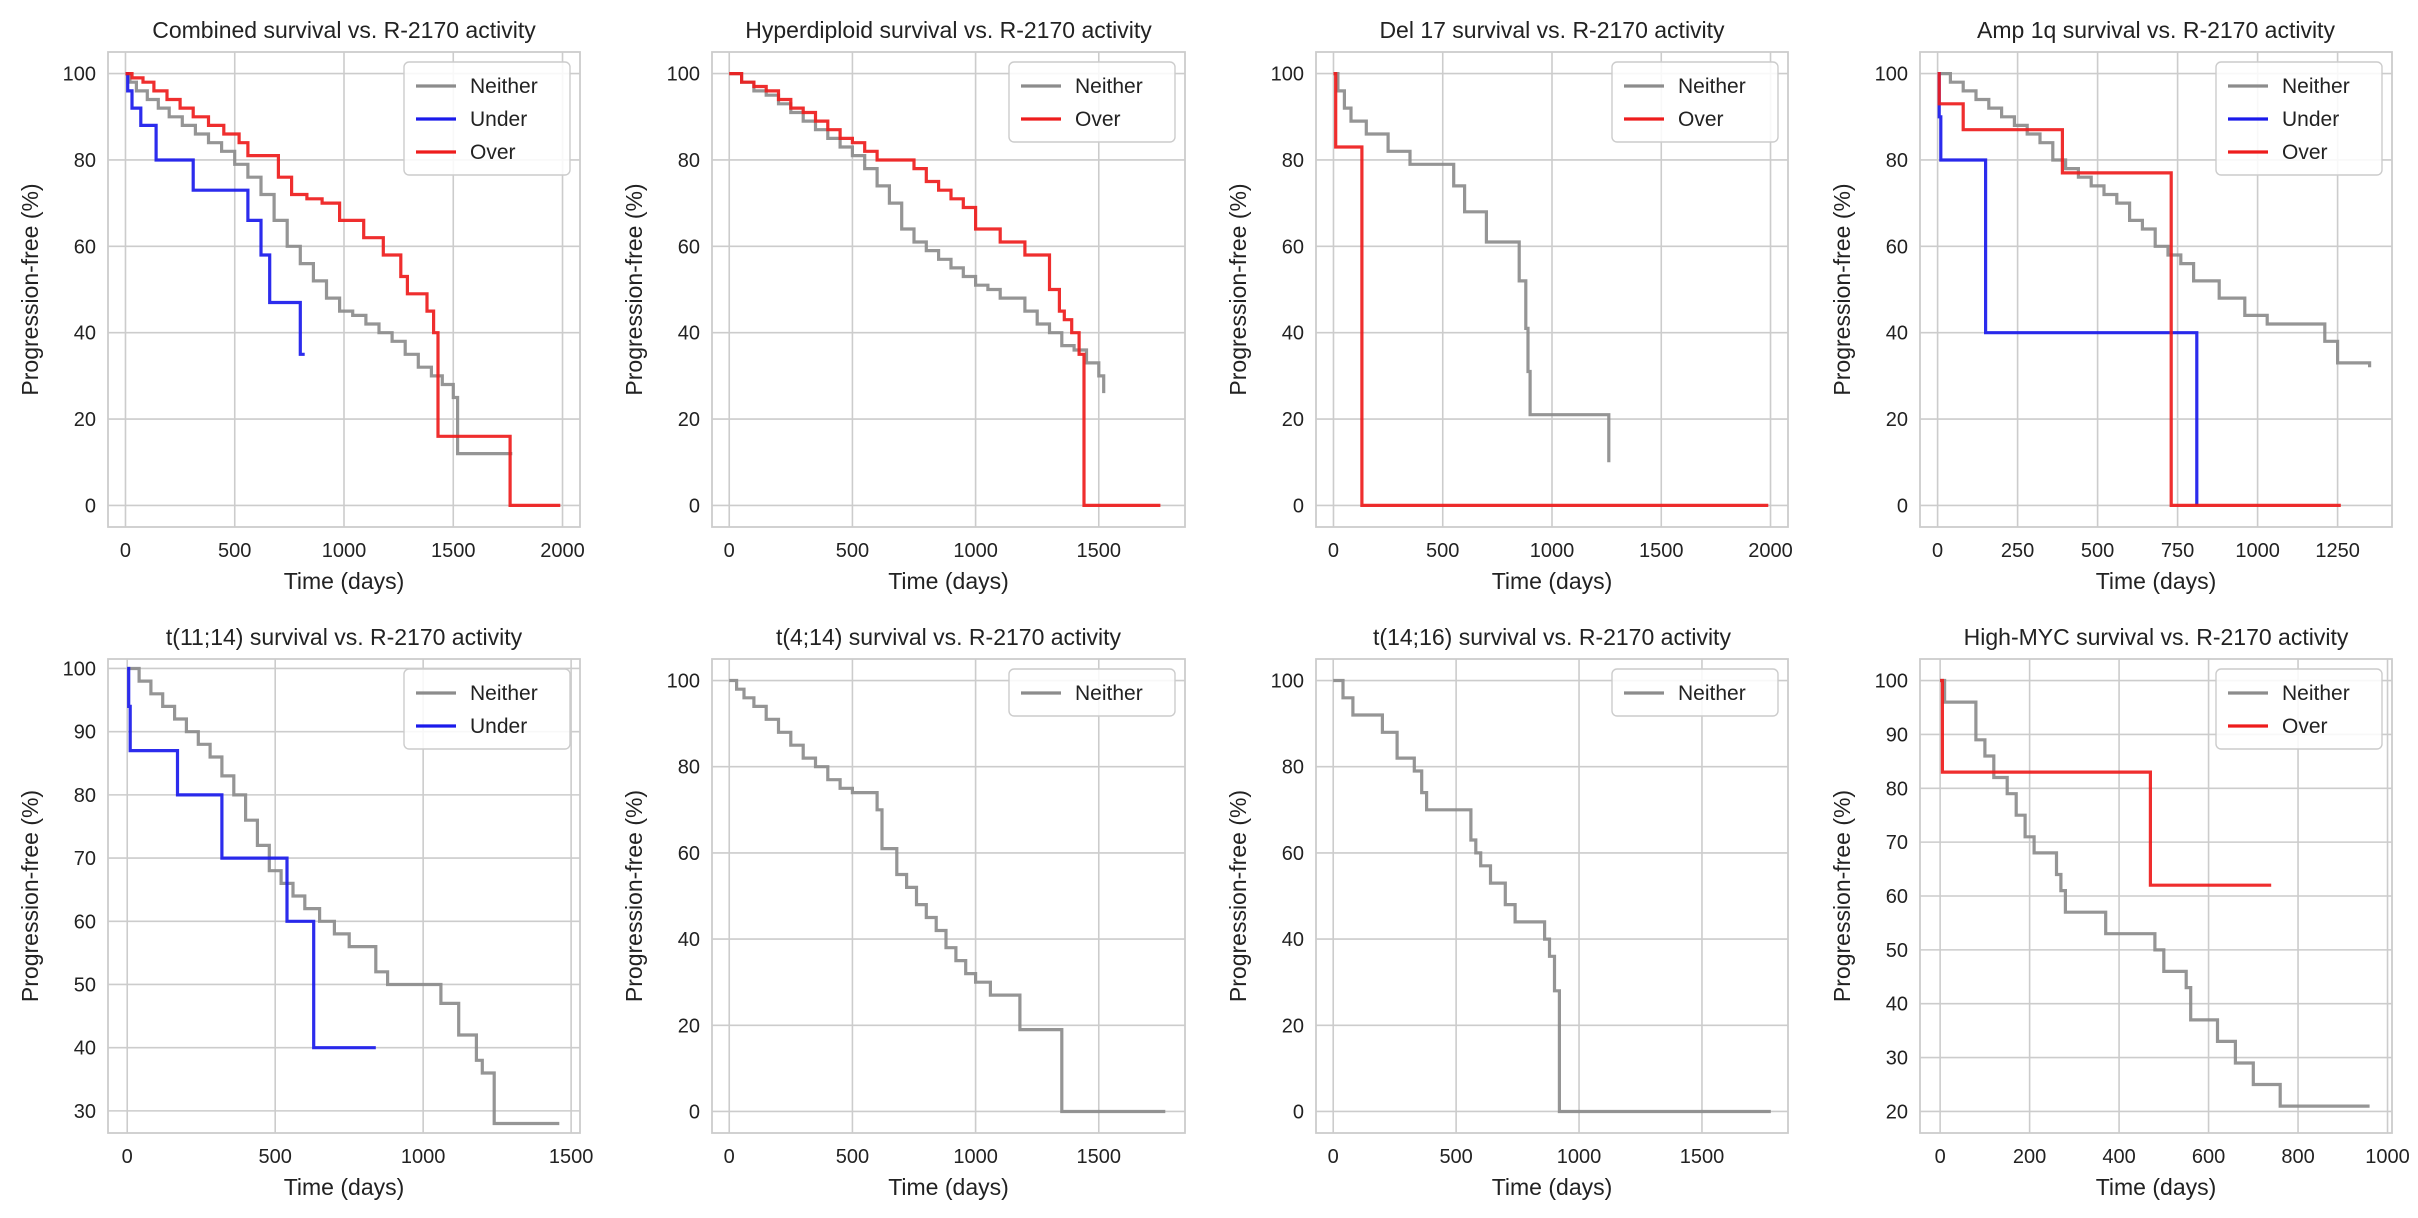 This screenshot has width=2418, height=1218. What do you see at coordinates (2305, 726) in the screenshot?
I see `legend-entry-over: Over` at bounding box center [2305, 726].